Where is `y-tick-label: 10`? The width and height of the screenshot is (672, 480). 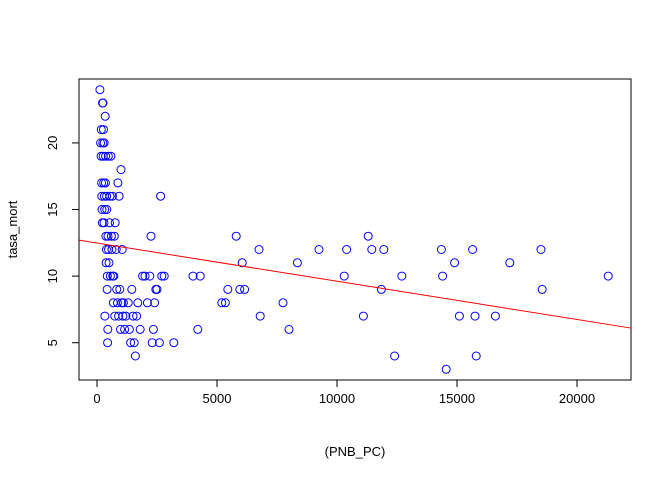 y-tick-label: 10 is located at coordinates (52, 276).